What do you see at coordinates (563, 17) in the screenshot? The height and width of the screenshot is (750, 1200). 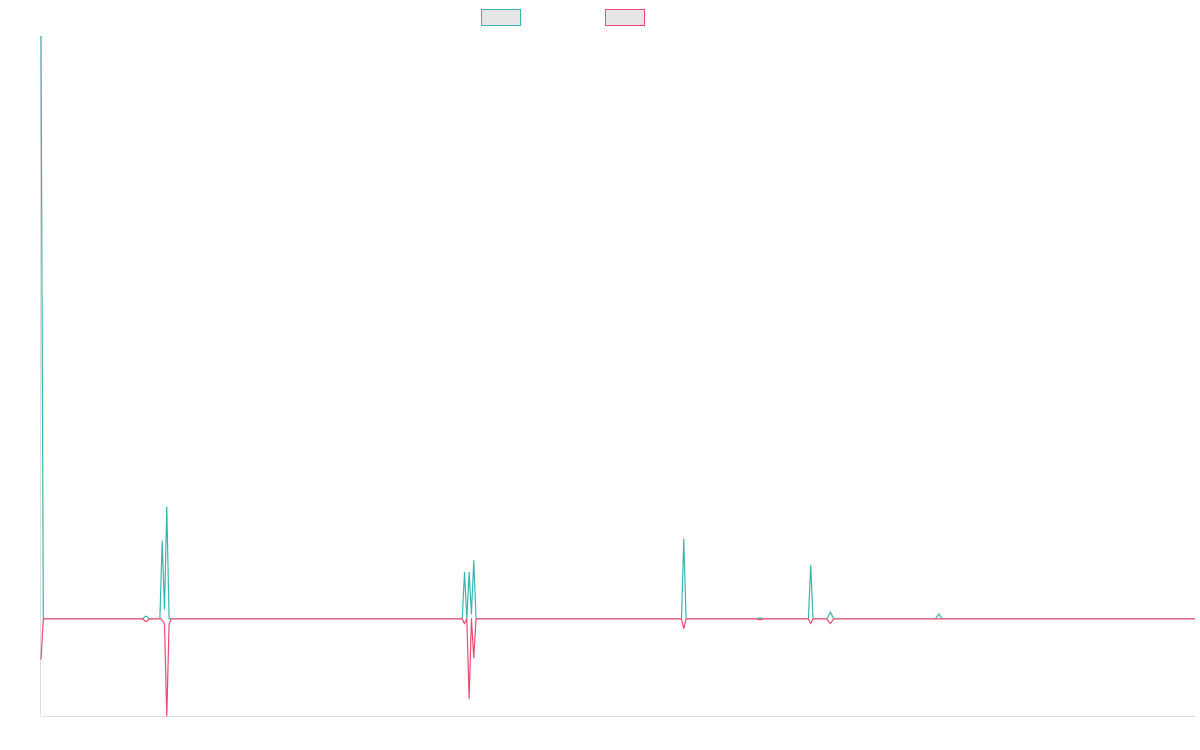 I see `legend` at bounding box center [563, 17].